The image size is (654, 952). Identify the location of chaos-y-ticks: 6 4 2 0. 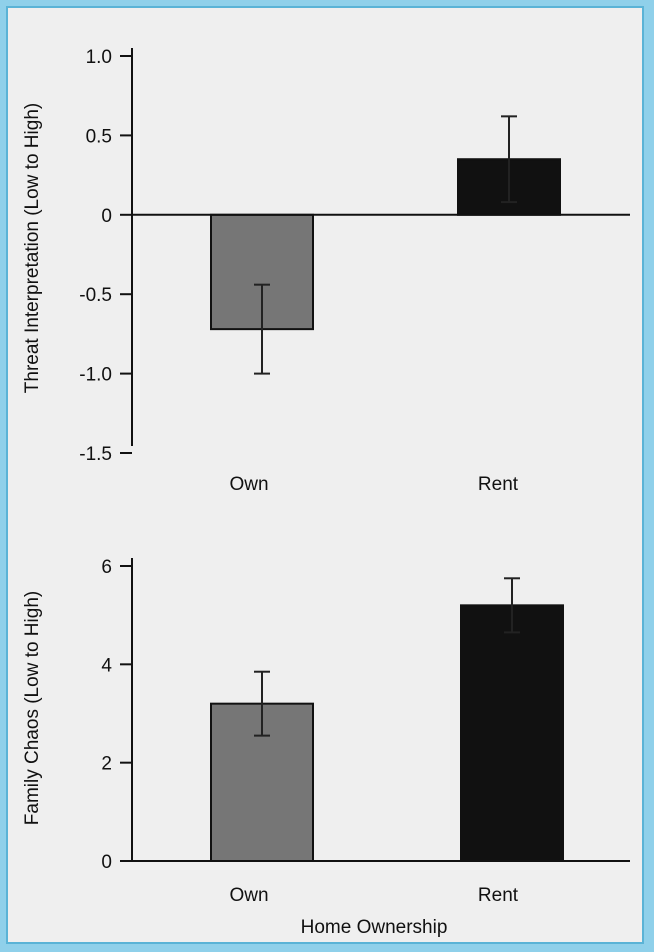
(116, 715).